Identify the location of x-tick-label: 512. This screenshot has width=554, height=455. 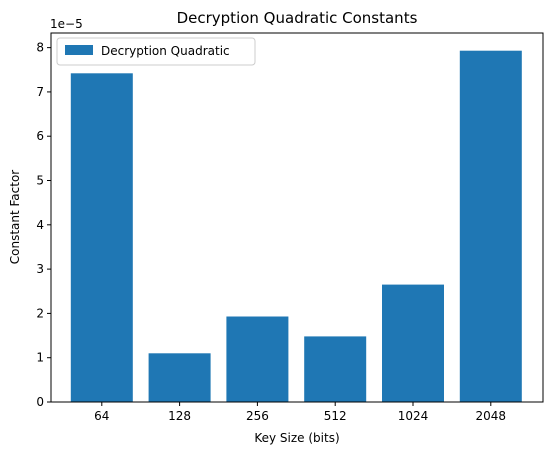
(335, 416).